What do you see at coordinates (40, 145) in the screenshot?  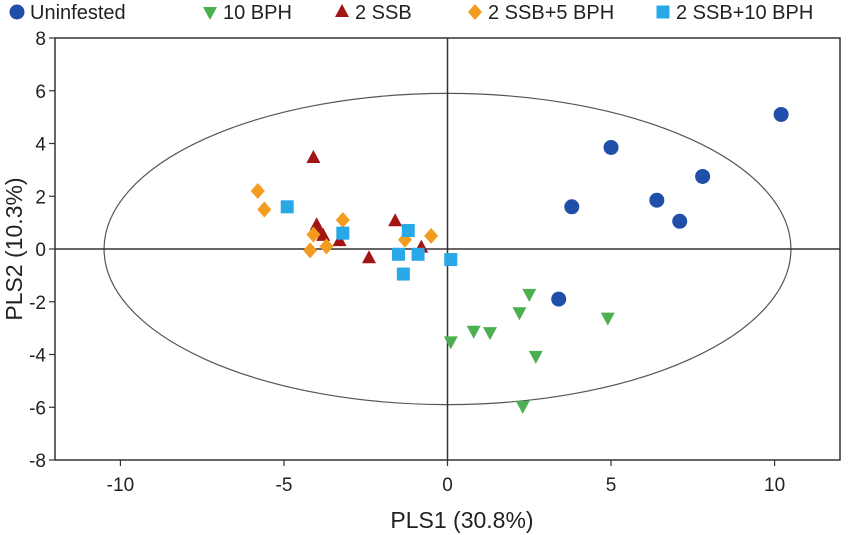 I see `y-tick-label: 4` at bounding box center [40, 145].